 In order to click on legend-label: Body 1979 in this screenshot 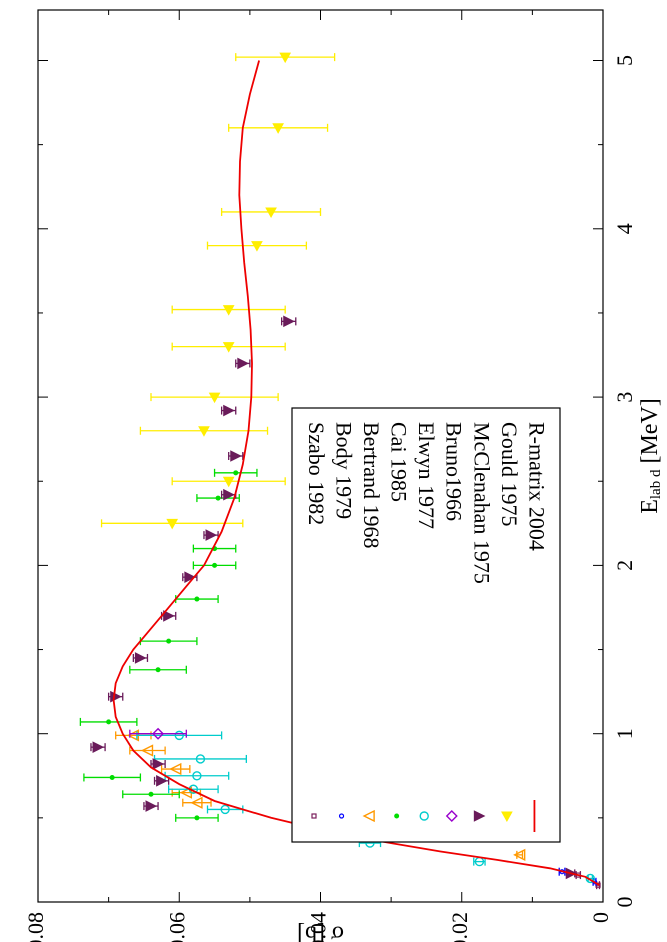, I will do `click(344, 470)`.